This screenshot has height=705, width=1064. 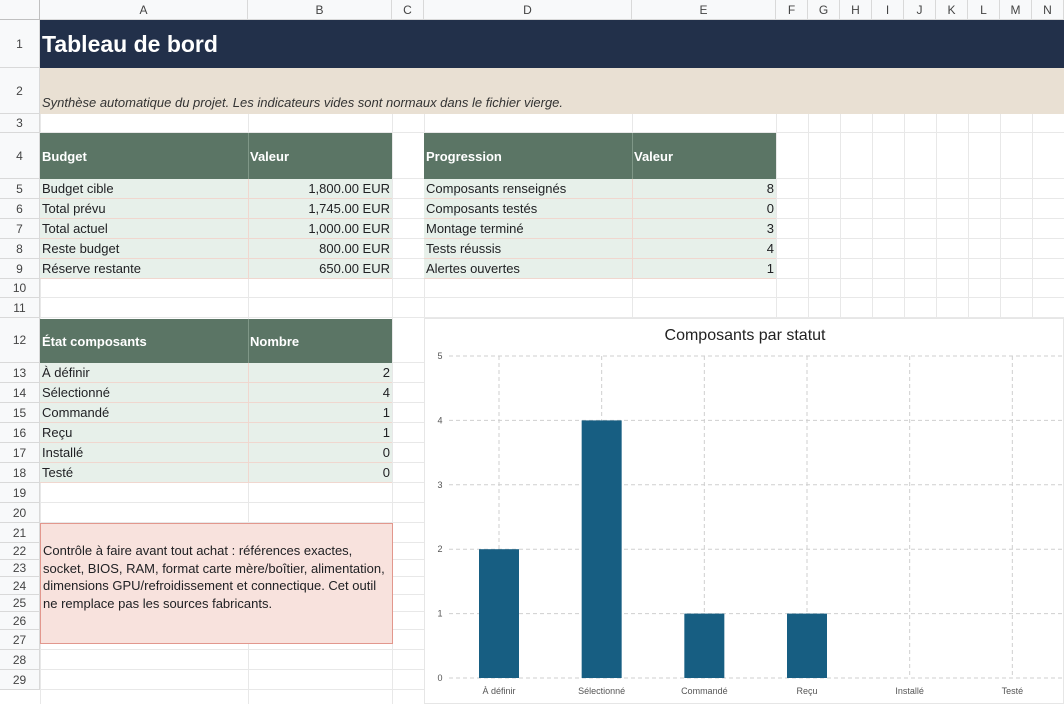 What do you see at coordinates (20, 551) in the screenshot?
I see `row-header-22: 22` at bounding box center [20, 551].